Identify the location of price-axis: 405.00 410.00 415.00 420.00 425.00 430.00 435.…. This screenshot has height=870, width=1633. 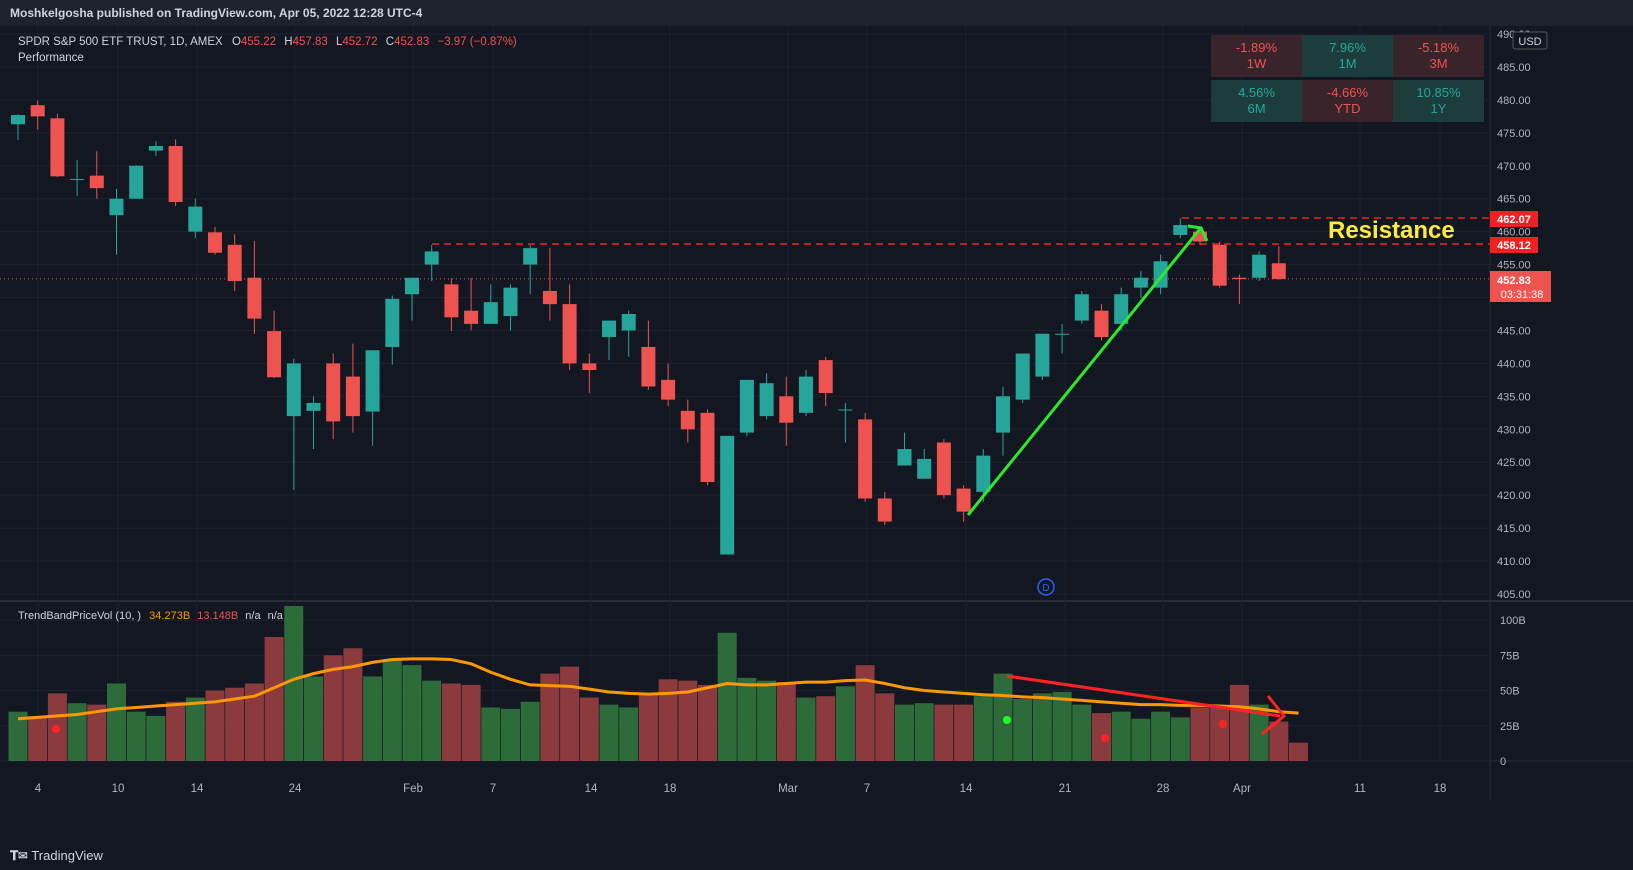
(1514, 398).